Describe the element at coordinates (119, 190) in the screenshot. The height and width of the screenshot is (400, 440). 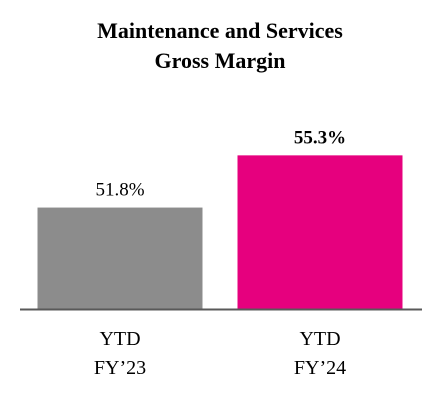
I see `value-label-1: 51.8%` at that location.